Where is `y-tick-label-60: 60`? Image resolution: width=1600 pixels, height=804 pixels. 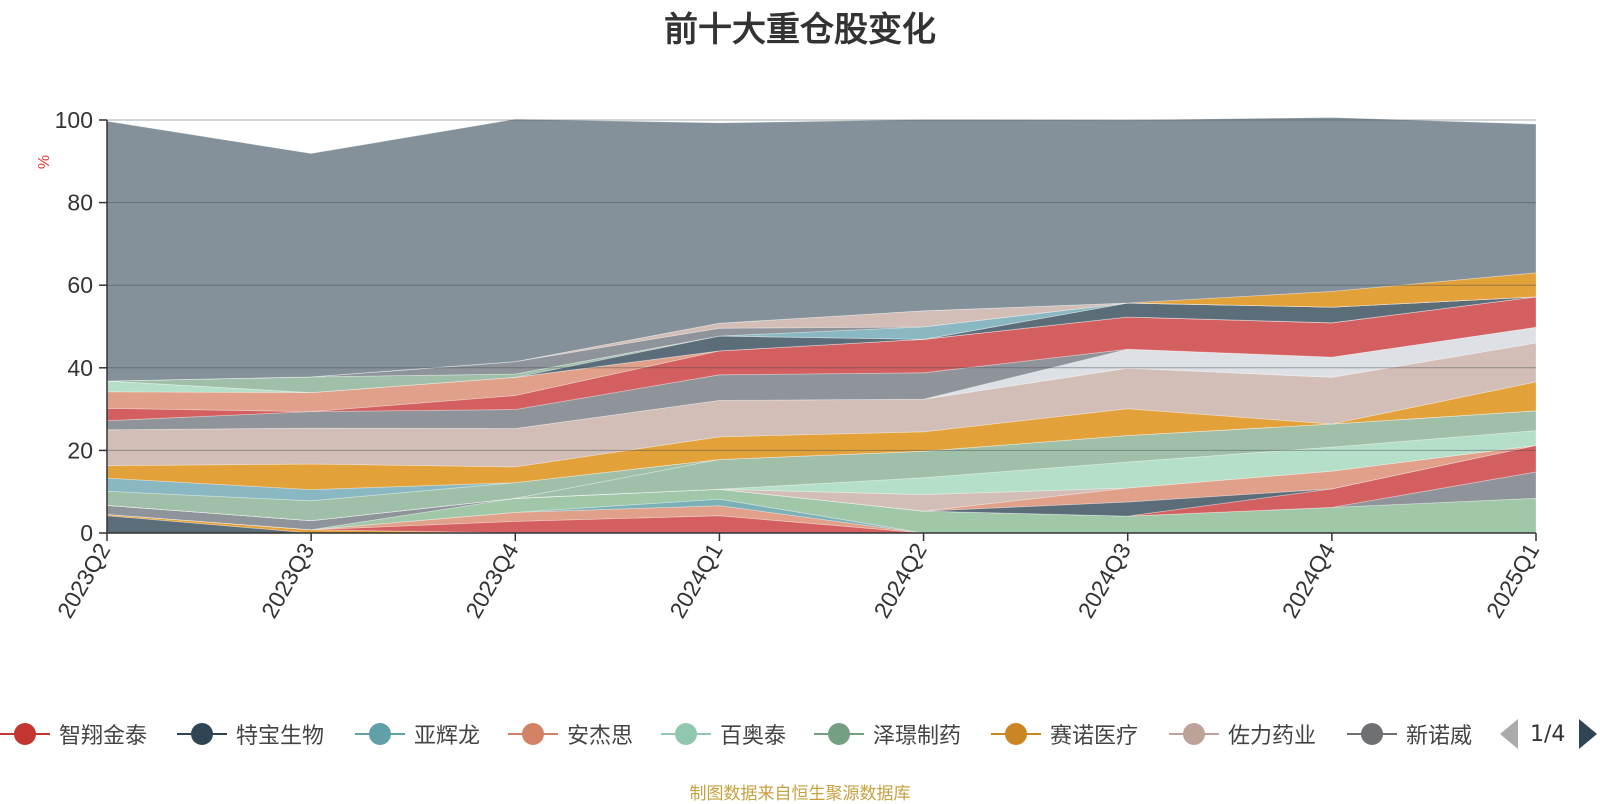
y-tick-label-60: 60 is located at coordinates (80, 285).